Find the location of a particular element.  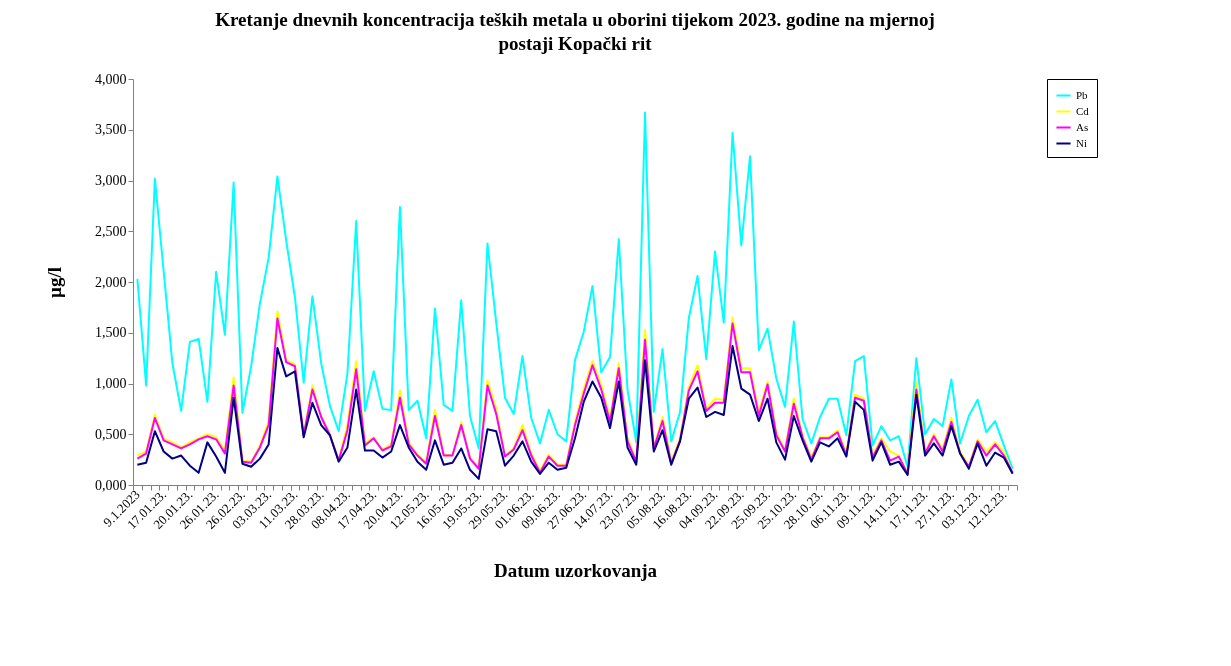

legend-label: As is located at coordinates (1082, 126).